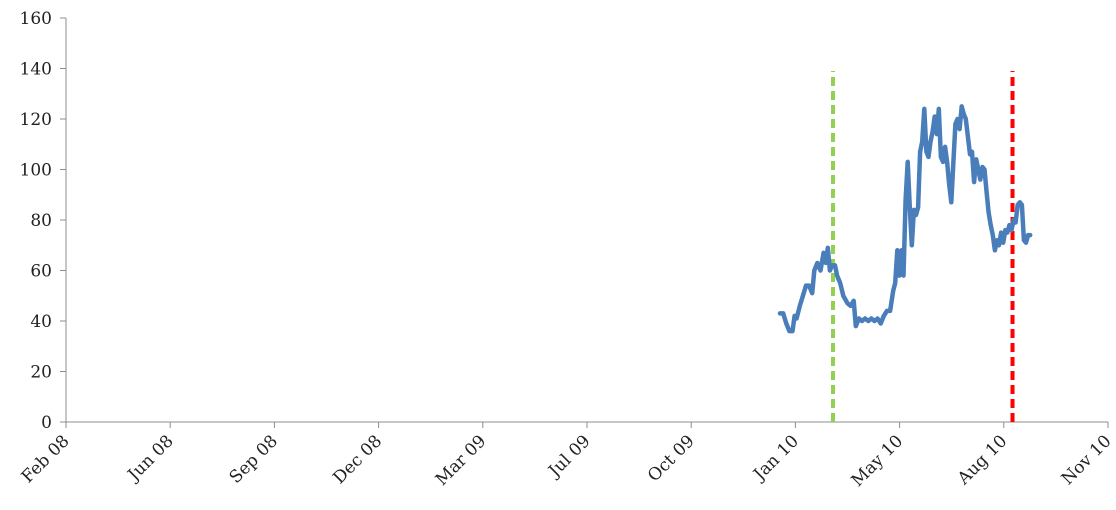 This screenshot has width=1116, height=510. Describe the element at coordinates (36, 171) in the screenshot. I see `y-tick-label: 100` at that location.